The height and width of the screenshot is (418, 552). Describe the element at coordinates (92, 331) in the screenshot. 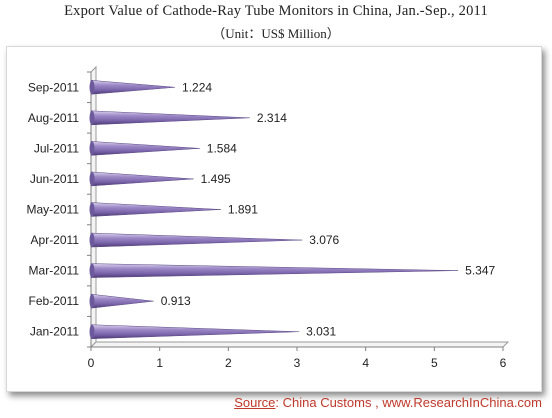

I see `bar-base-jan-2011` at that location.